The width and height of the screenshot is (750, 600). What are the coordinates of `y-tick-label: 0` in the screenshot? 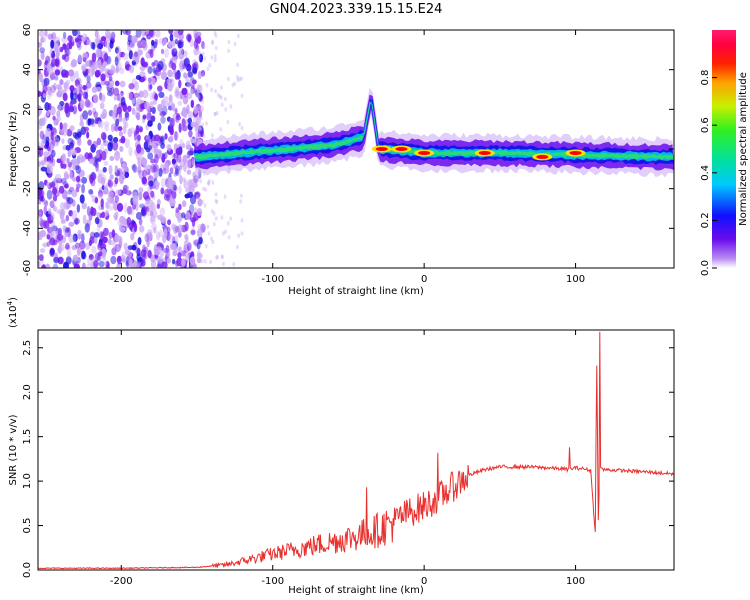 It's located at (27, 149).